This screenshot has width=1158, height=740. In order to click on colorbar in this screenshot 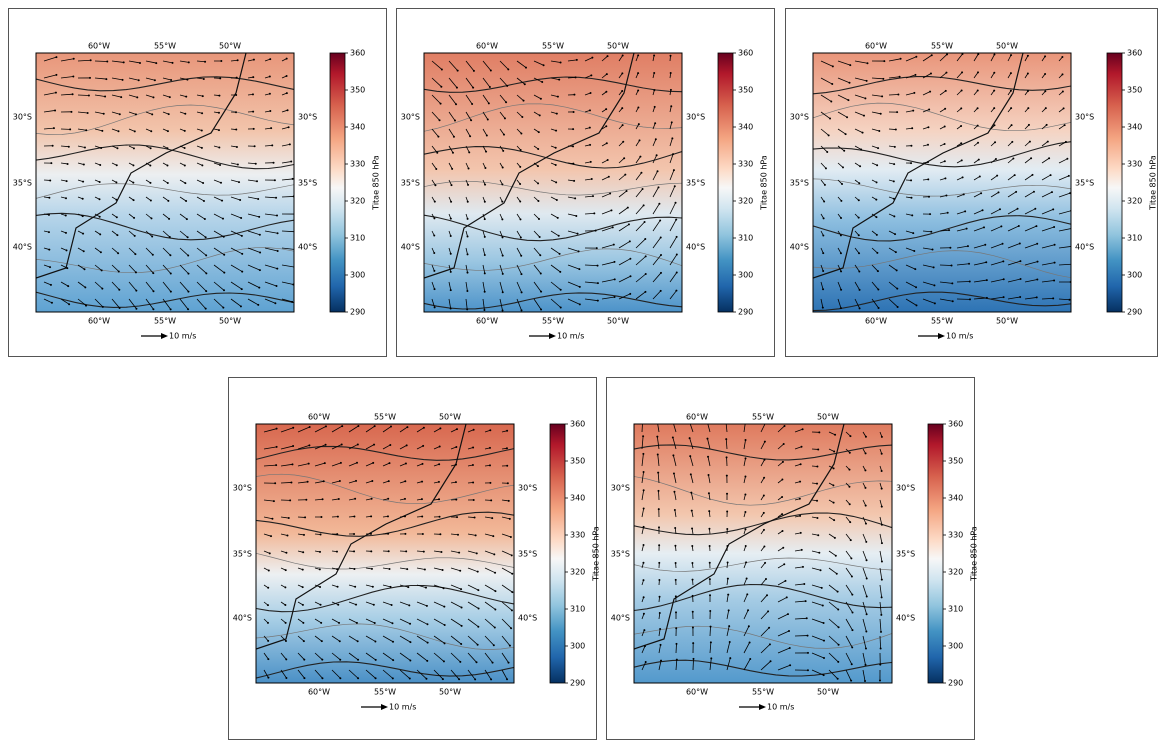, I will do `click(557, 553)`.